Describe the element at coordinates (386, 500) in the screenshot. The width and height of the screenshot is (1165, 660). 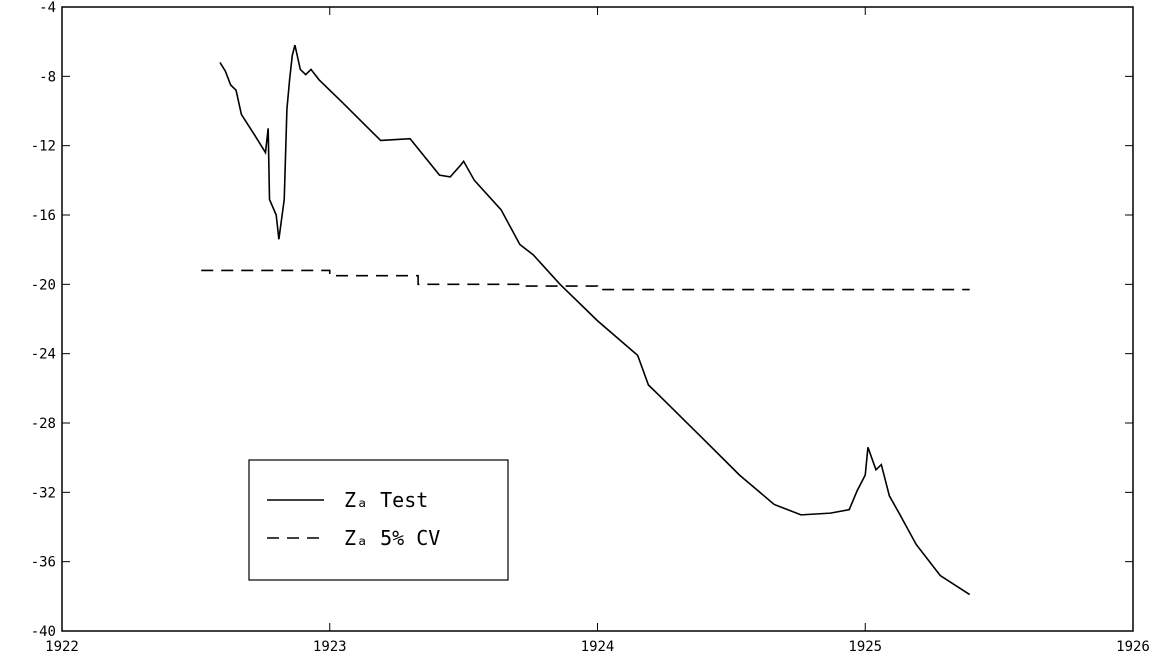
I see `legend-label: Zₐ Test` at that location.